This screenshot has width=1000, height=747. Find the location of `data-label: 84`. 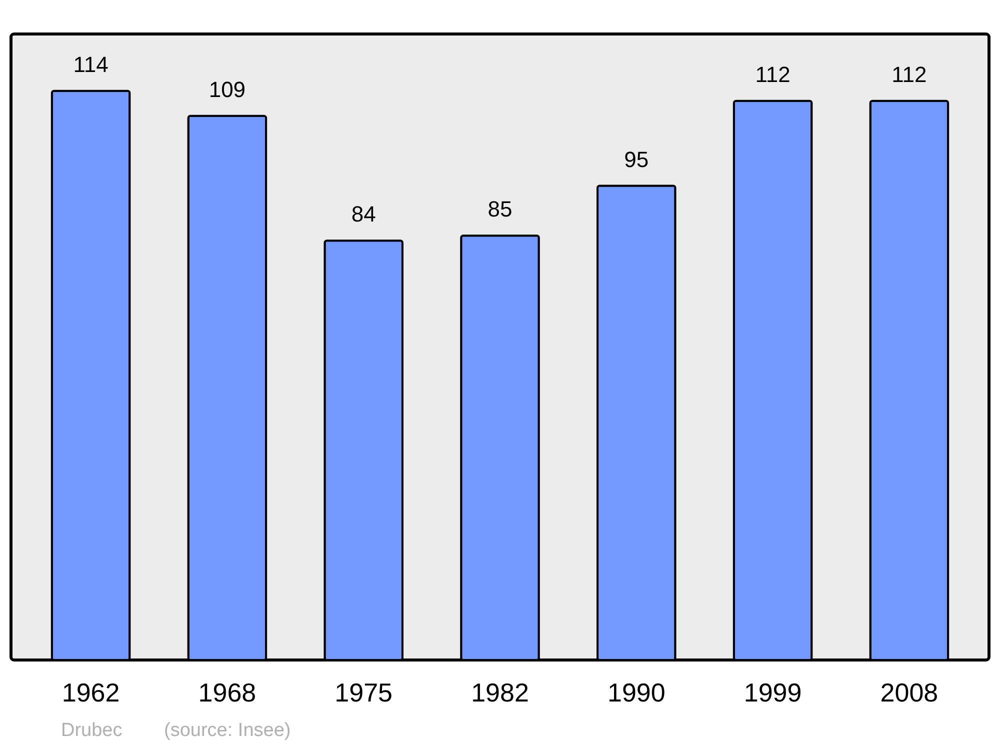

data-label: 84 is located at coordinates (363, 214).